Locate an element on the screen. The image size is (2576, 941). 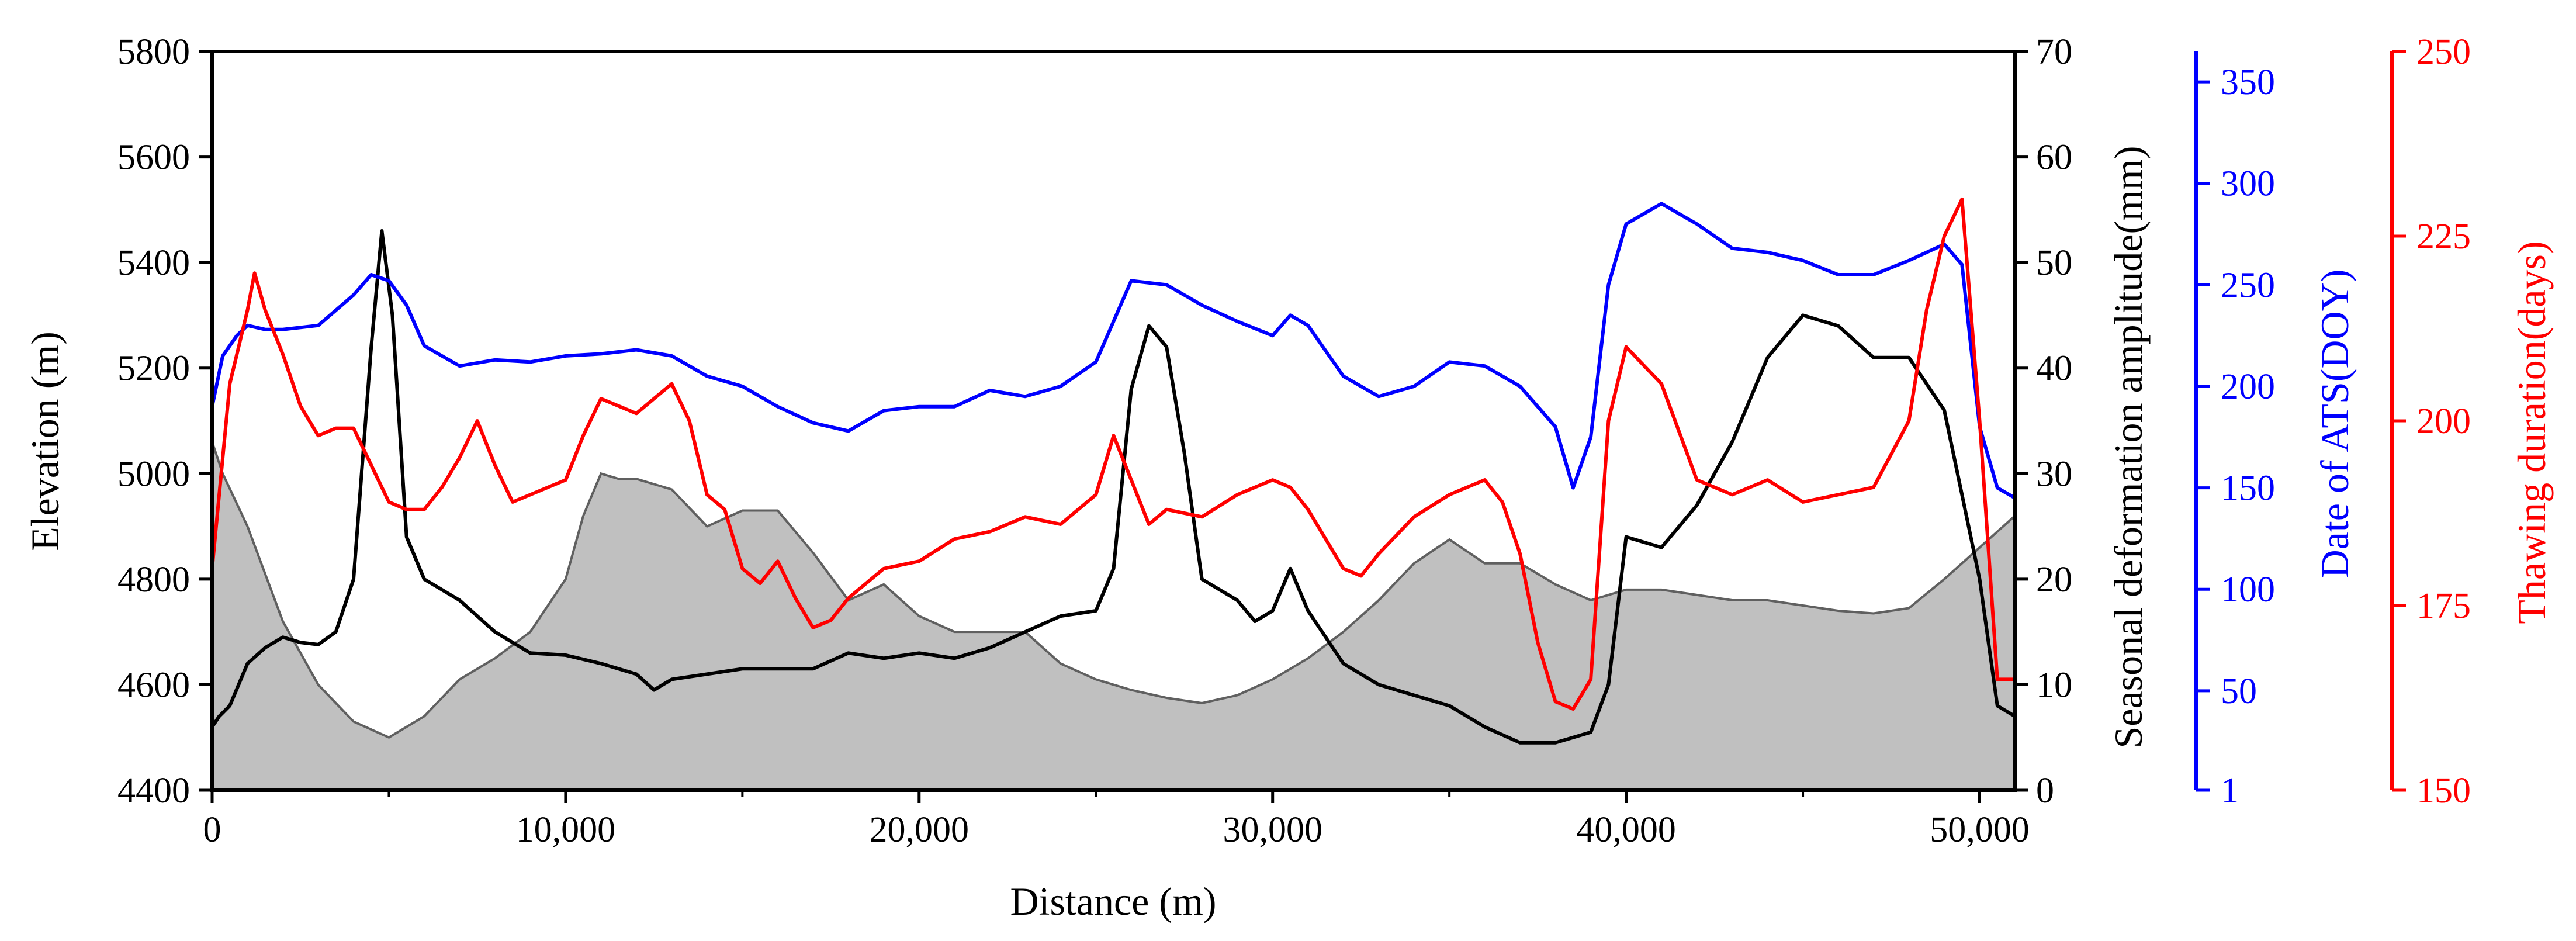
elevation-tick-label: 4600 is located at coordinates (153, 685).